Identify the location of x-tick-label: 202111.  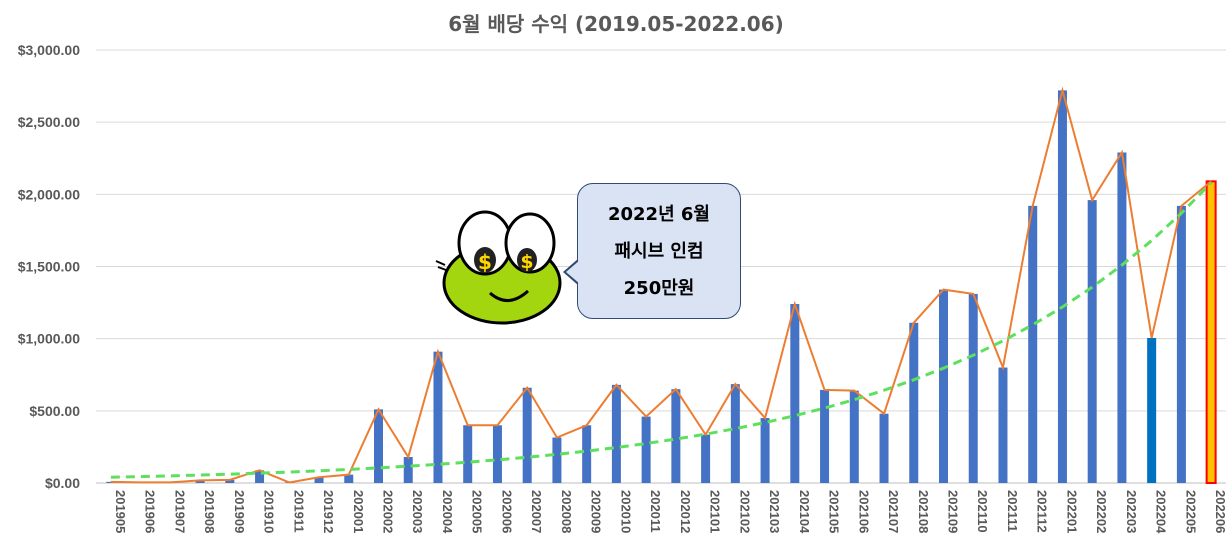
(1012, 511).